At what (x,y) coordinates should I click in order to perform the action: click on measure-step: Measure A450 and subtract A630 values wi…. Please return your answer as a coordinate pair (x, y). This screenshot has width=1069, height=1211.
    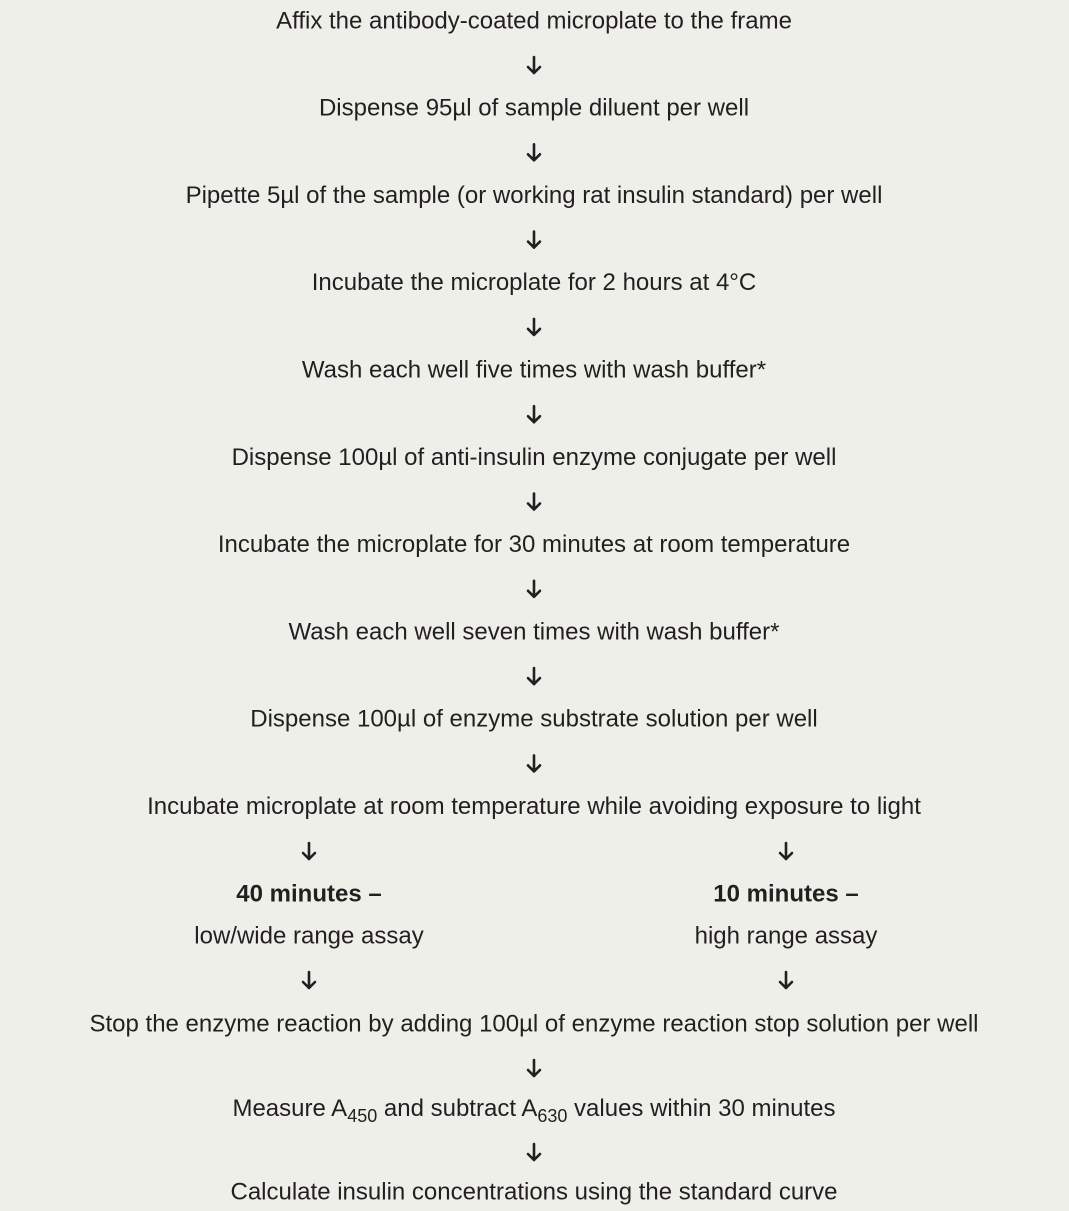
    Looking at the image, I should click on (533, 1110).